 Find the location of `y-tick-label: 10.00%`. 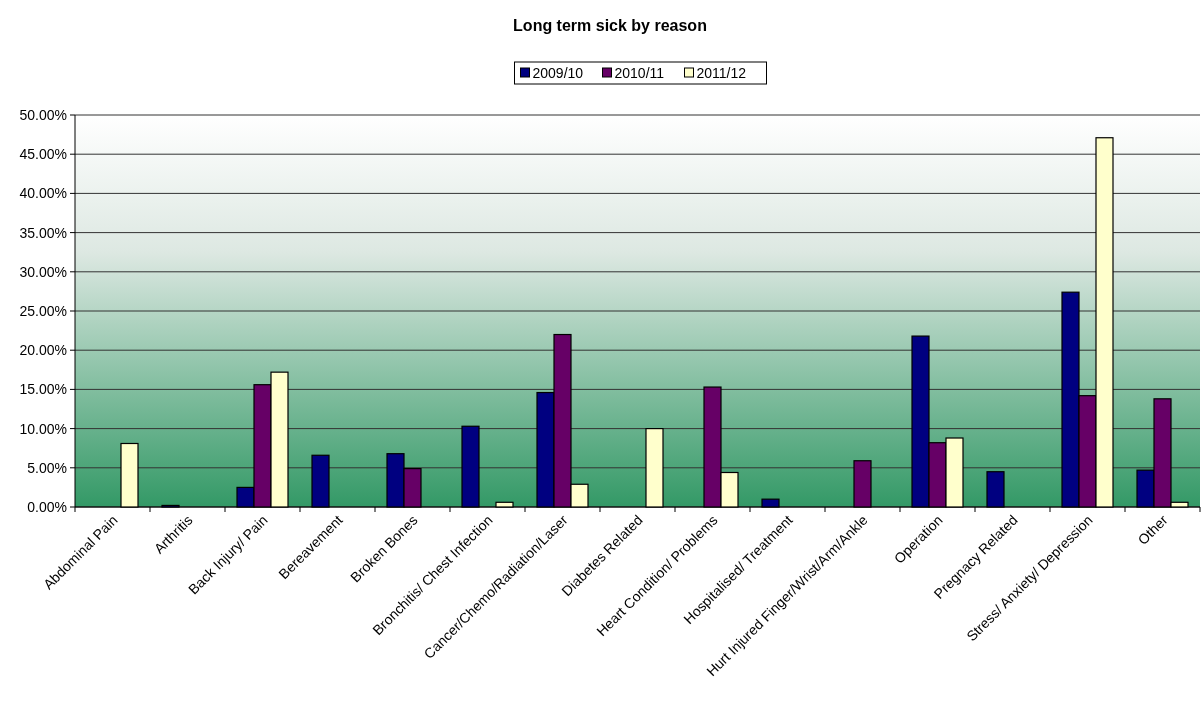

y-tick-label: 10.00% is located at coordinates (43, 428).